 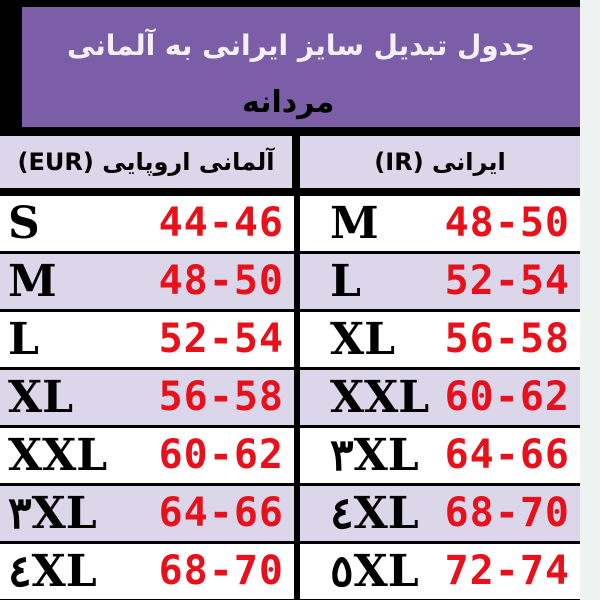 What do you see at coordinates (345, 281) in the screenshot?
I see `ir-size: L` at bounding box center [345, 281].